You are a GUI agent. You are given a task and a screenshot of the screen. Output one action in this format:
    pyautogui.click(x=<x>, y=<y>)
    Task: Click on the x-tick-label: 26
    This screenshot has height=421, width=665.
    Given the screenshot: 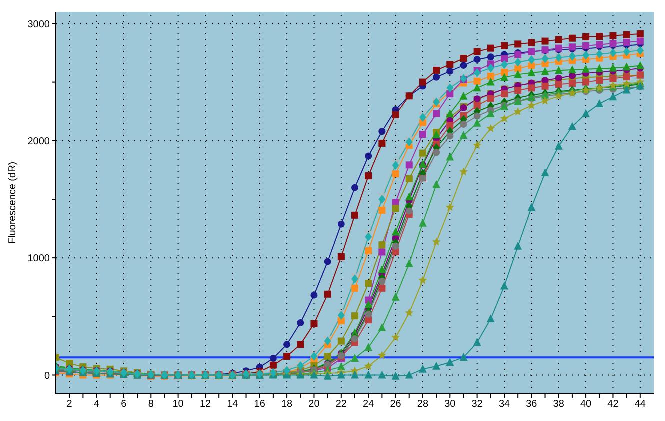 What is the action you would take?
    pyautogui.click(x=396, y=404)
    